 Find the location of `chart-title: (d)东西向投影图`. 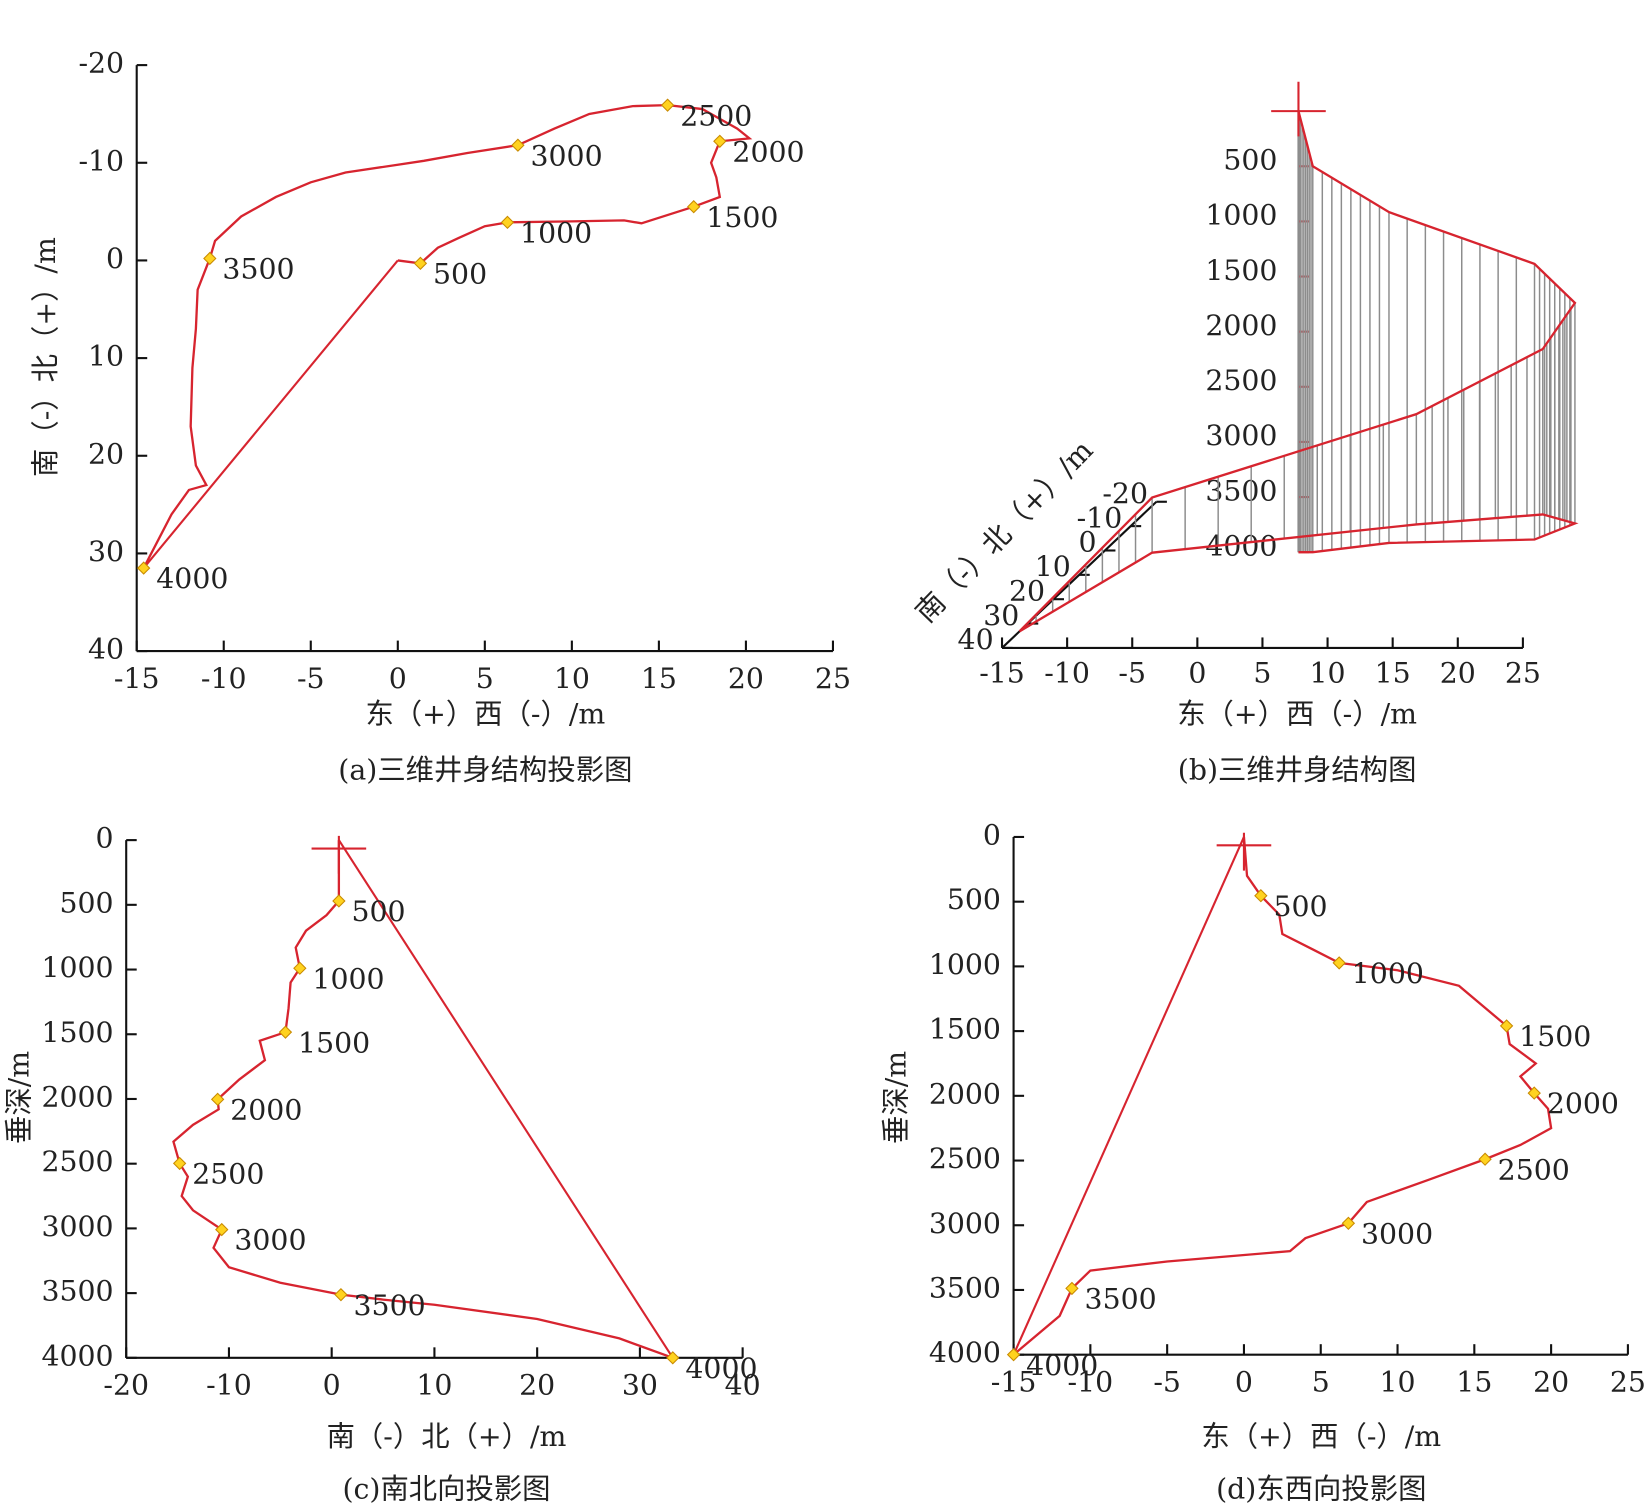

chart-title: (d)东西向投影图 is located at coordinates (1321, 1489).